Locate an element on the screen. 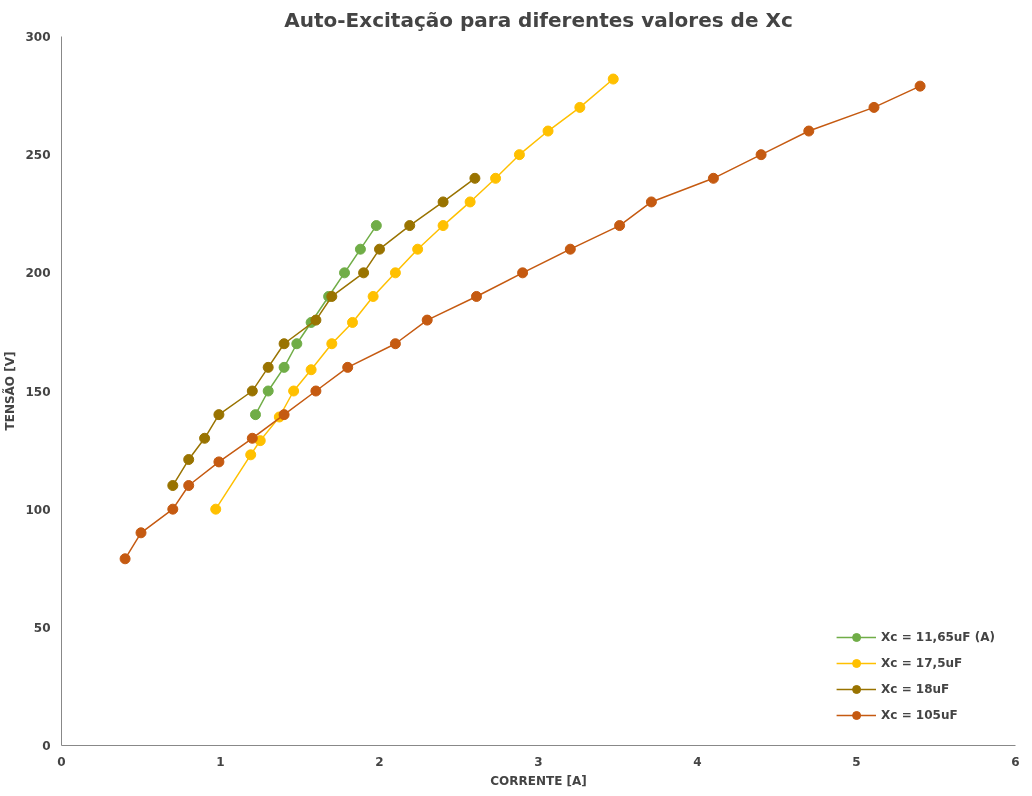 The height and width of the screenshot is (796, 1032). y-tick-label: 200 is located at coordinates (38, 273).